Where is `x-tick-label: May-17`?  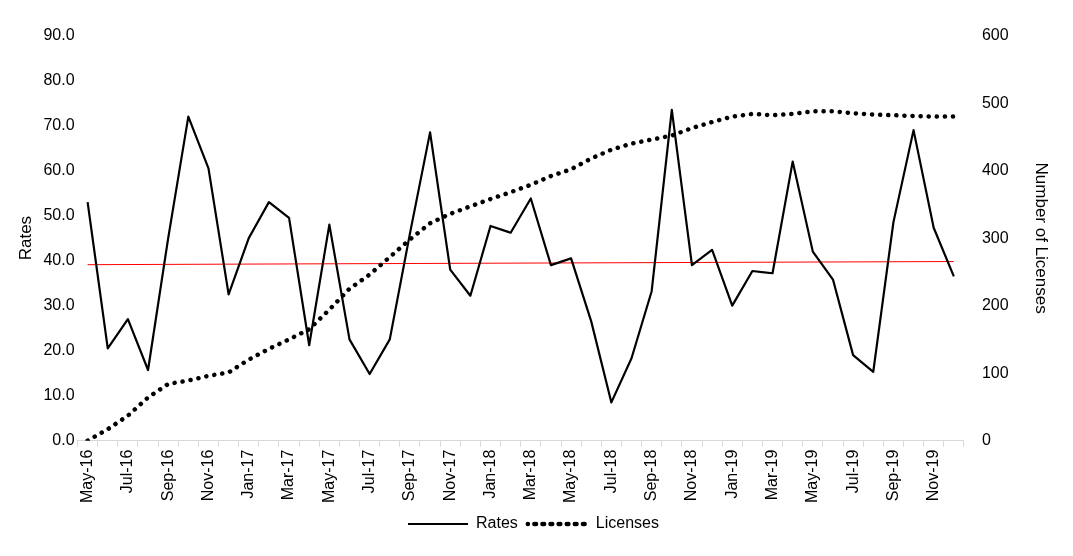 x-tick-label: May-17 is located at coordinates (328, 476).